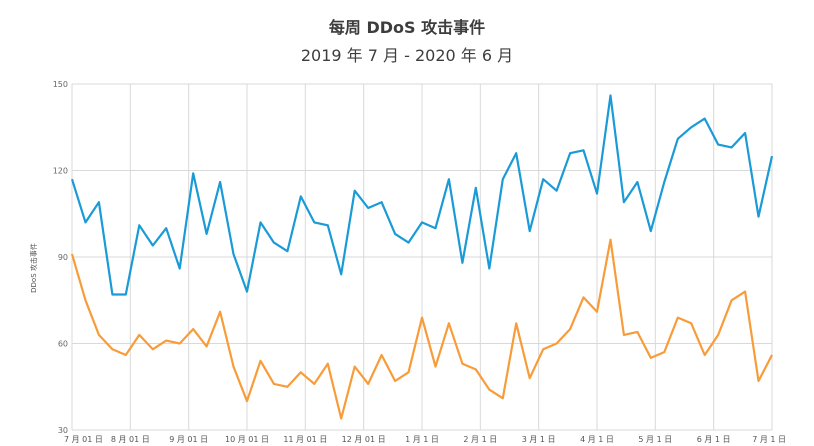 This screenshot has height=446, width=814. Describe the element at coordinates (63, 344) in the screenshot. I see `y-tick-label: 60` at that location.